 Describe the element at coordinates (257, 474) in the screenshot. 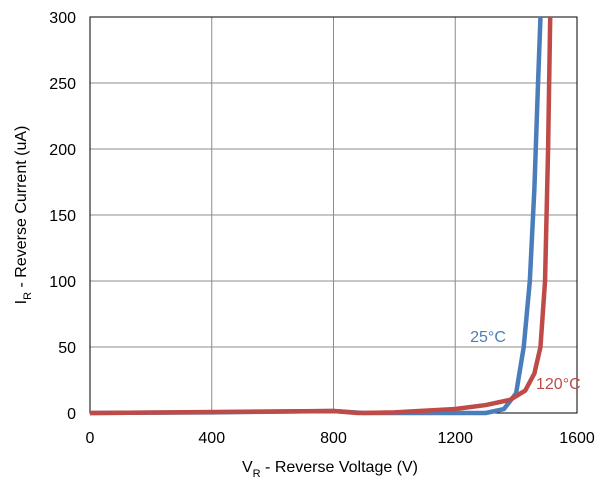

I see `x-label-sub: R` at that location.